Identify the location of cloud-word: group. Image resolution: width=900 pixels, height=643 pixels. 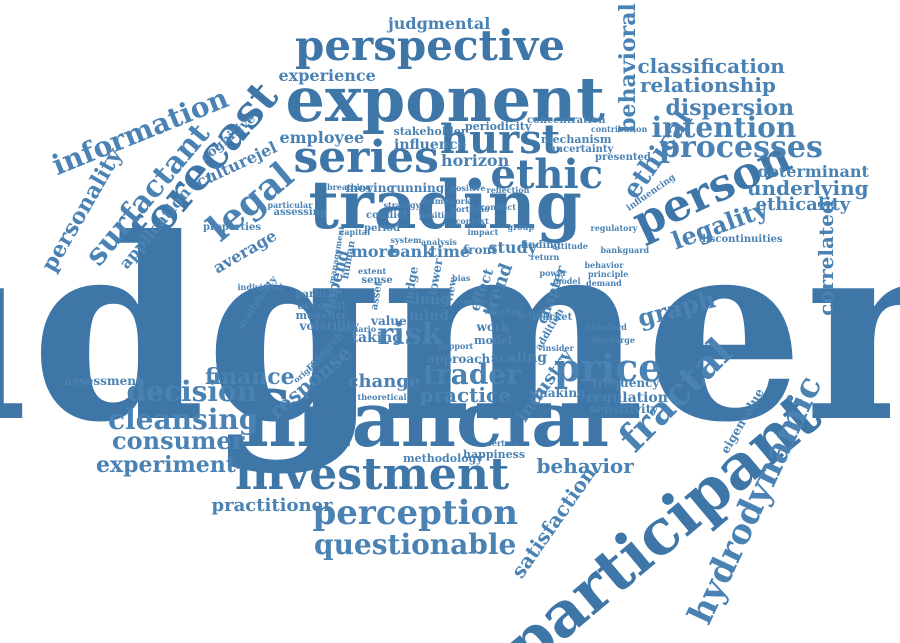
(521, 227).